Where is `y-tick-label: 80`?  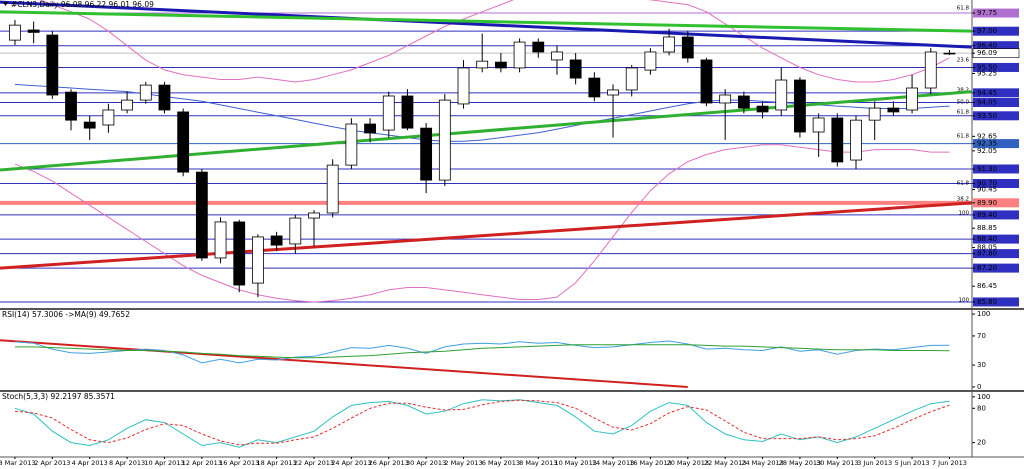
y-tick-label: 80 is located at coordinates (981, 408).